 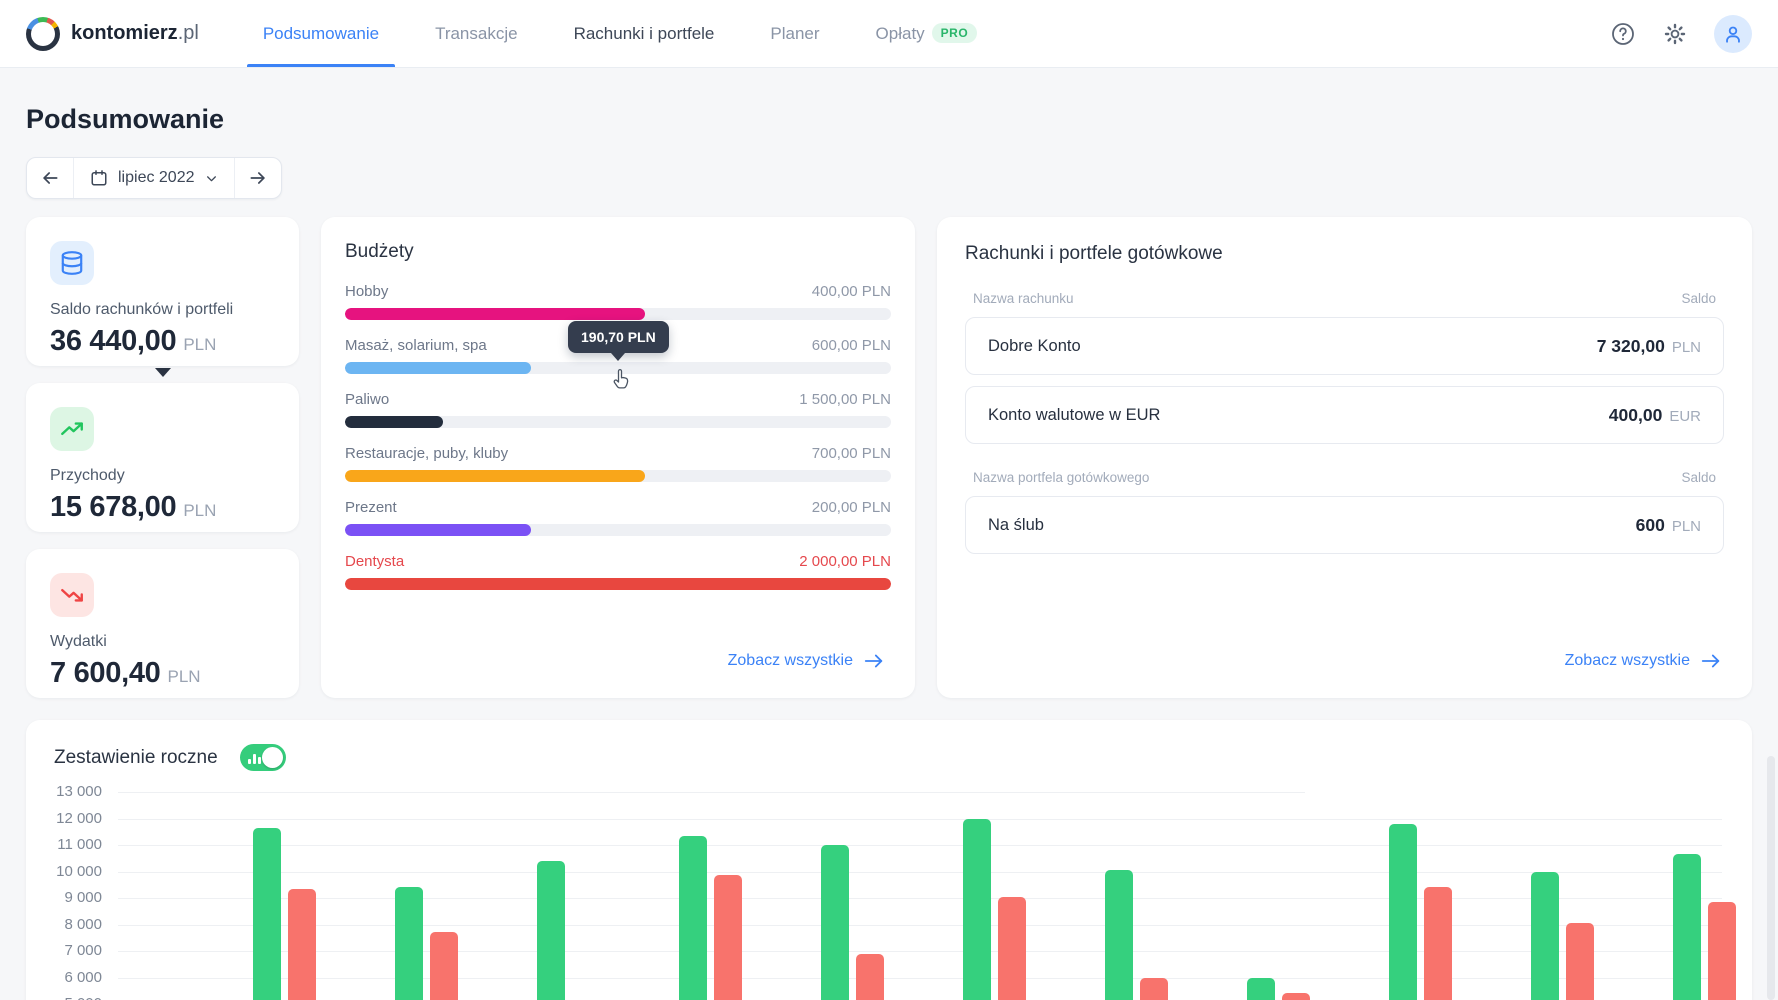 What do you see at coordinates (162, 341) in the screenshot?
I see `balance-value: 36 440,00 PLN` at bounding box center [162, 341].